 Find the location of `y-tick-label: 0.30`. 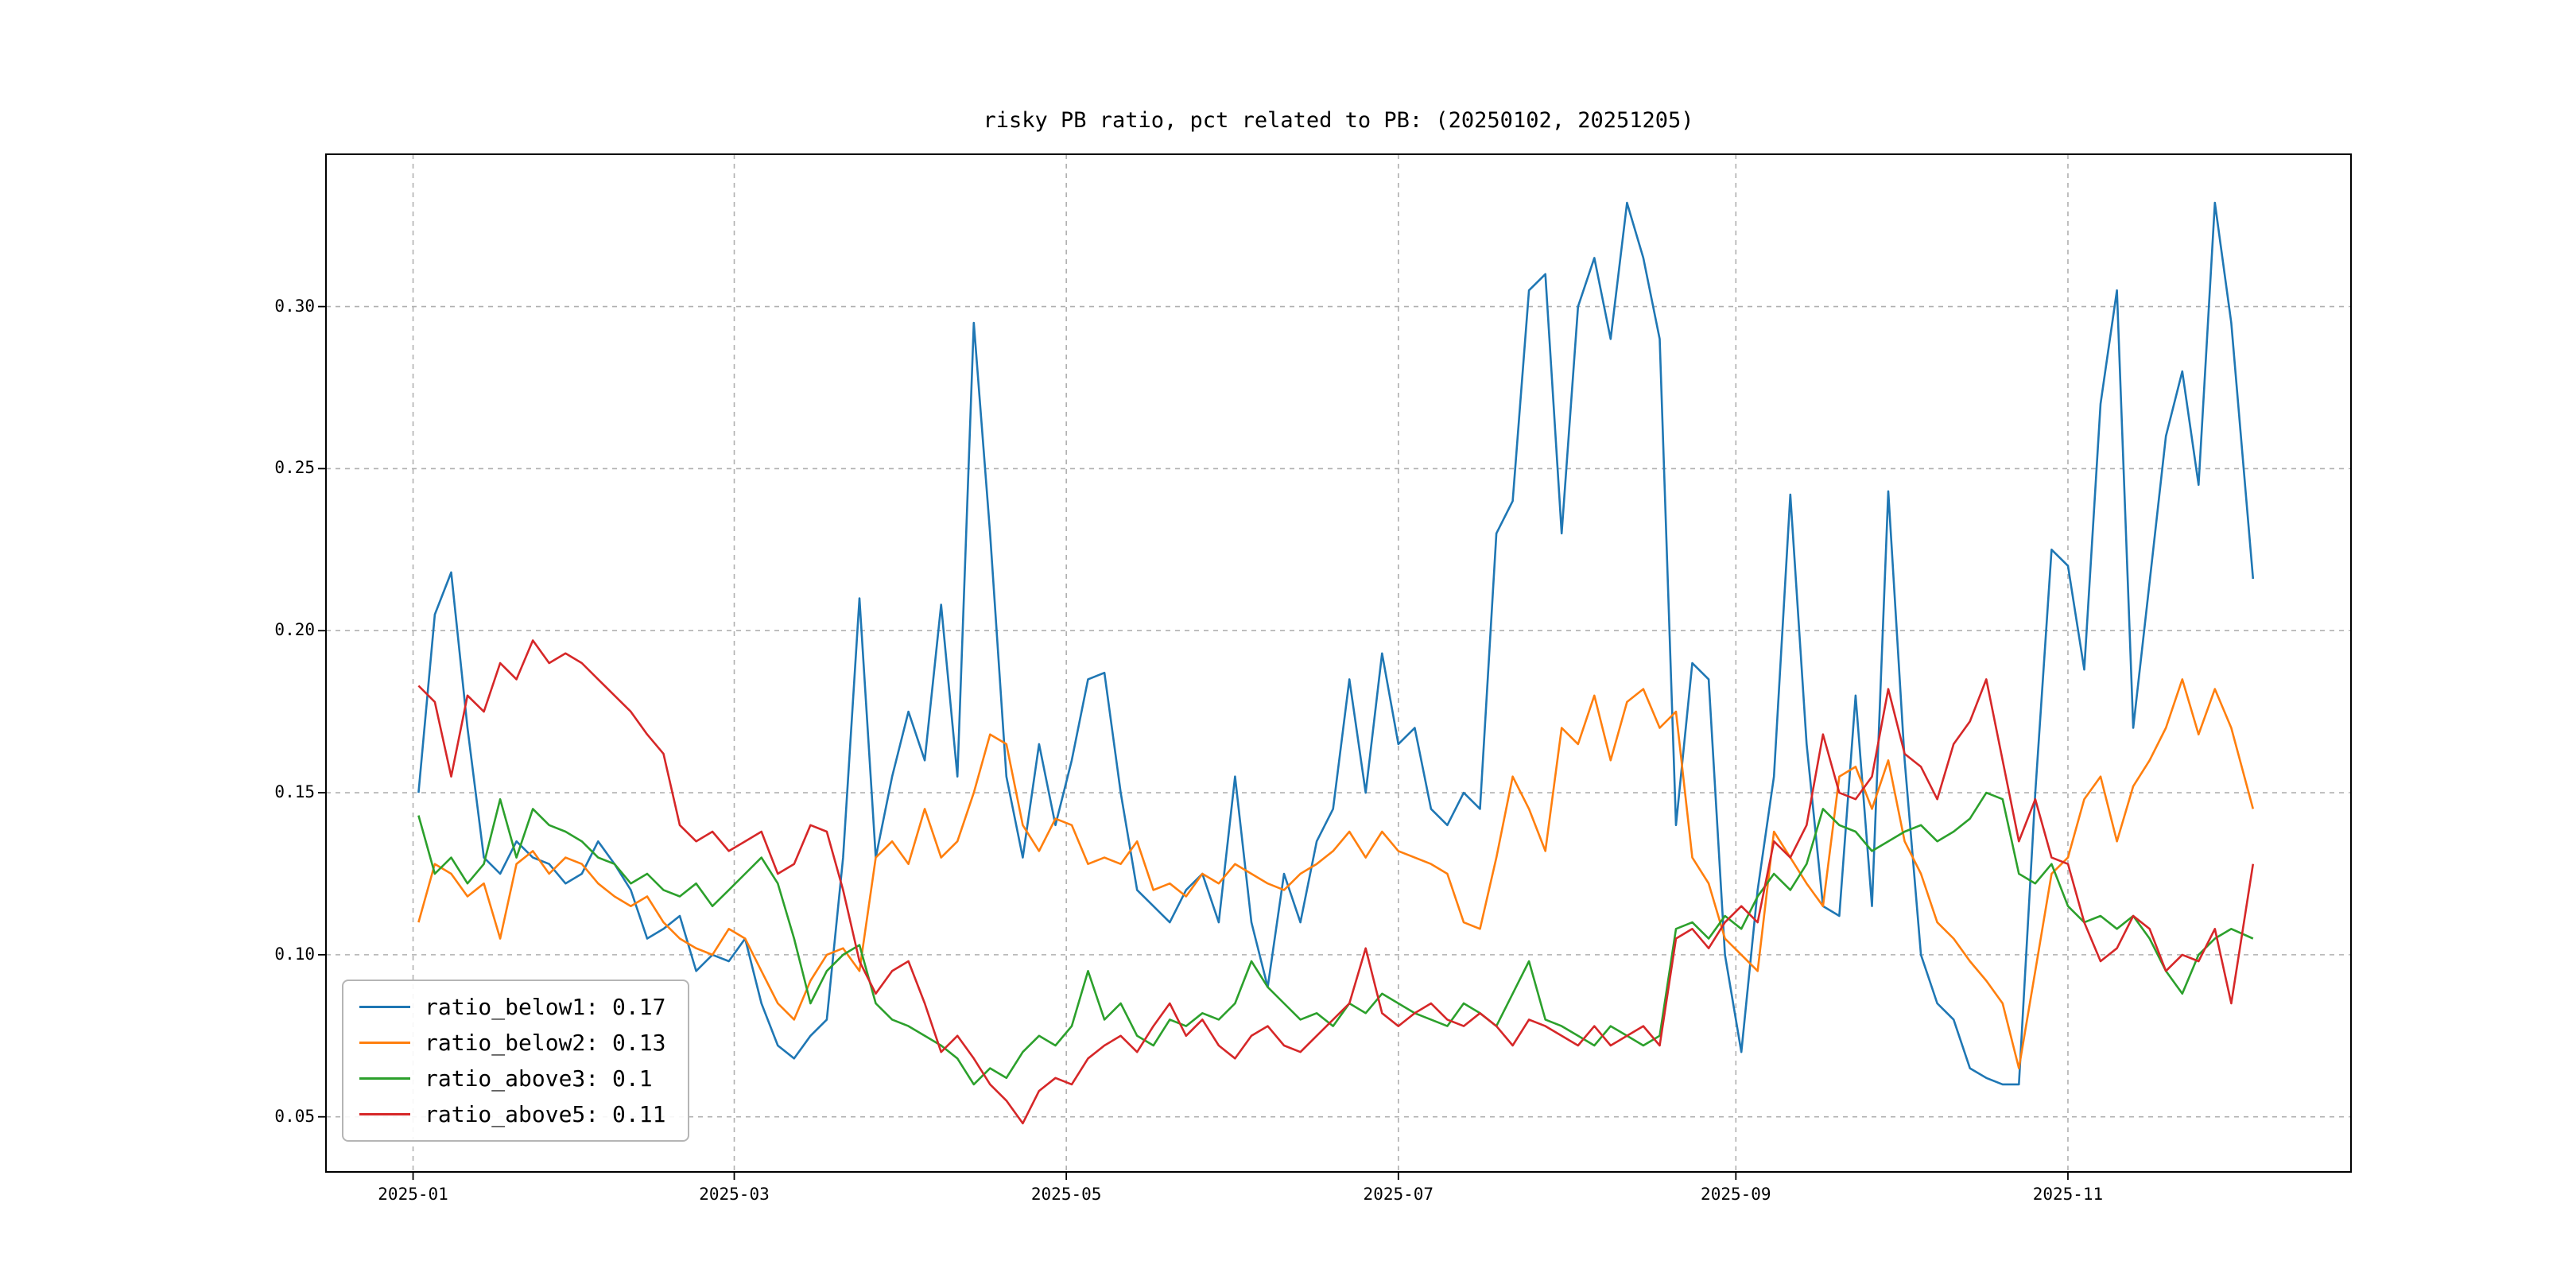

y-tick-label: 0.30 is located at coordinates (294, 306).